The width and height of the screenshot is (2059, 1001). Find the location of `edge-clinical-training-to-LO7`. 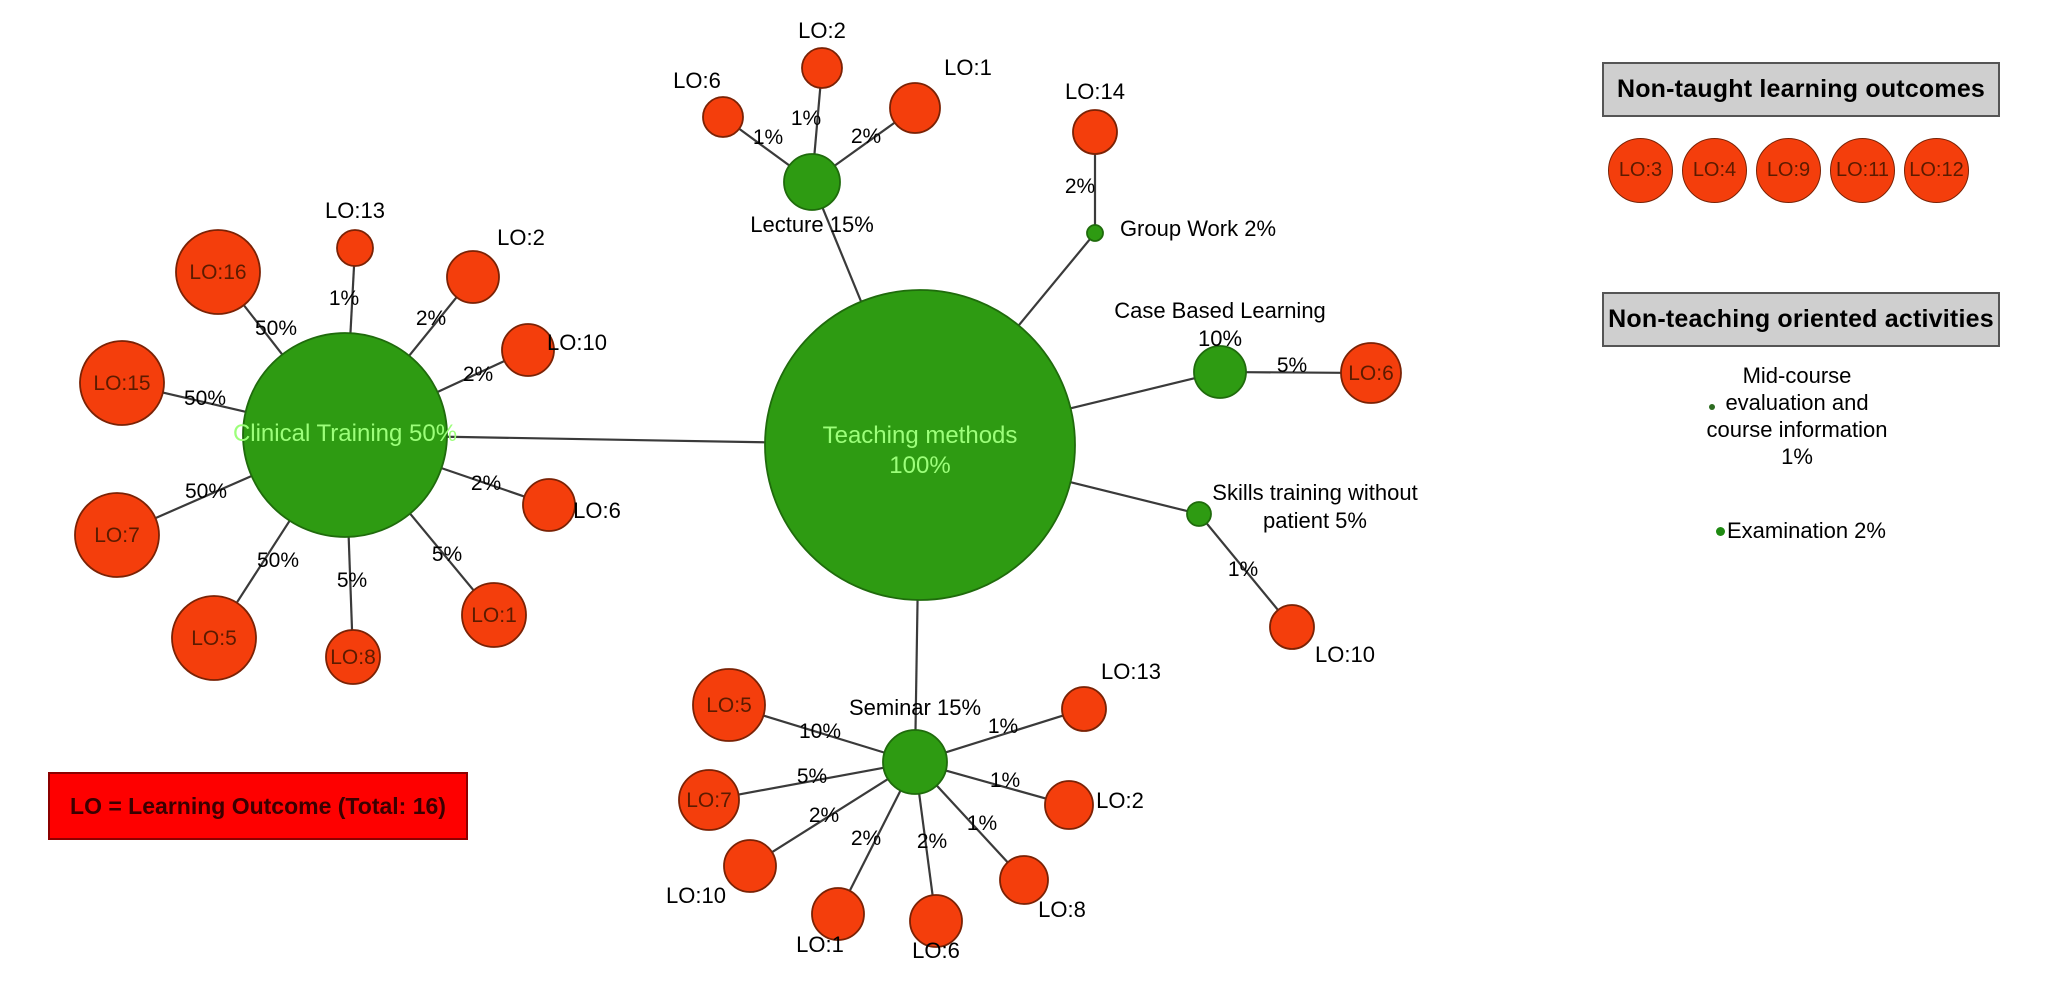

edge-clinical-training-to-LO7 is located at coordinates (204, 497).